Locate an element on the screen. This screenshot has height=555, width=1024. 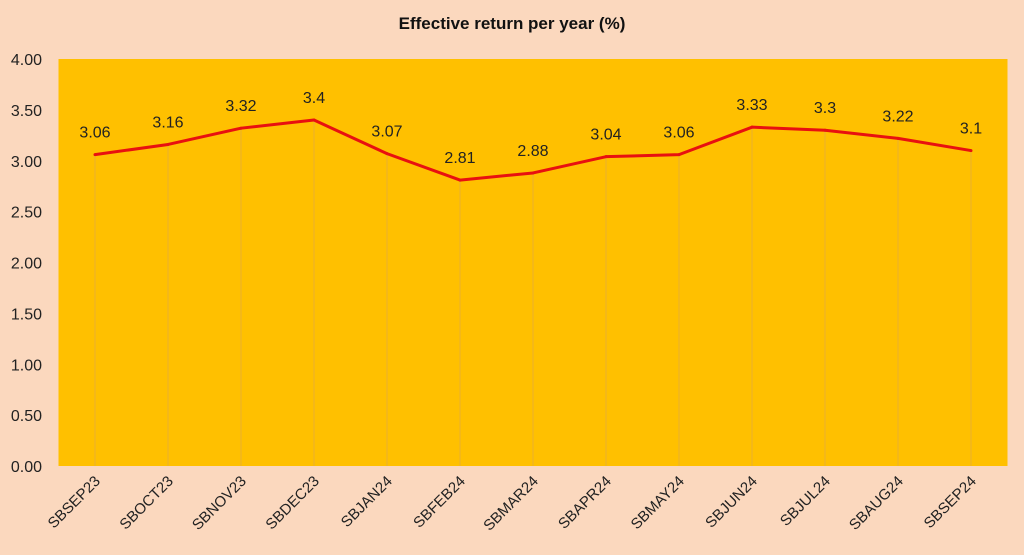
data-label: 3.4 is located at coordinates (314, 98).